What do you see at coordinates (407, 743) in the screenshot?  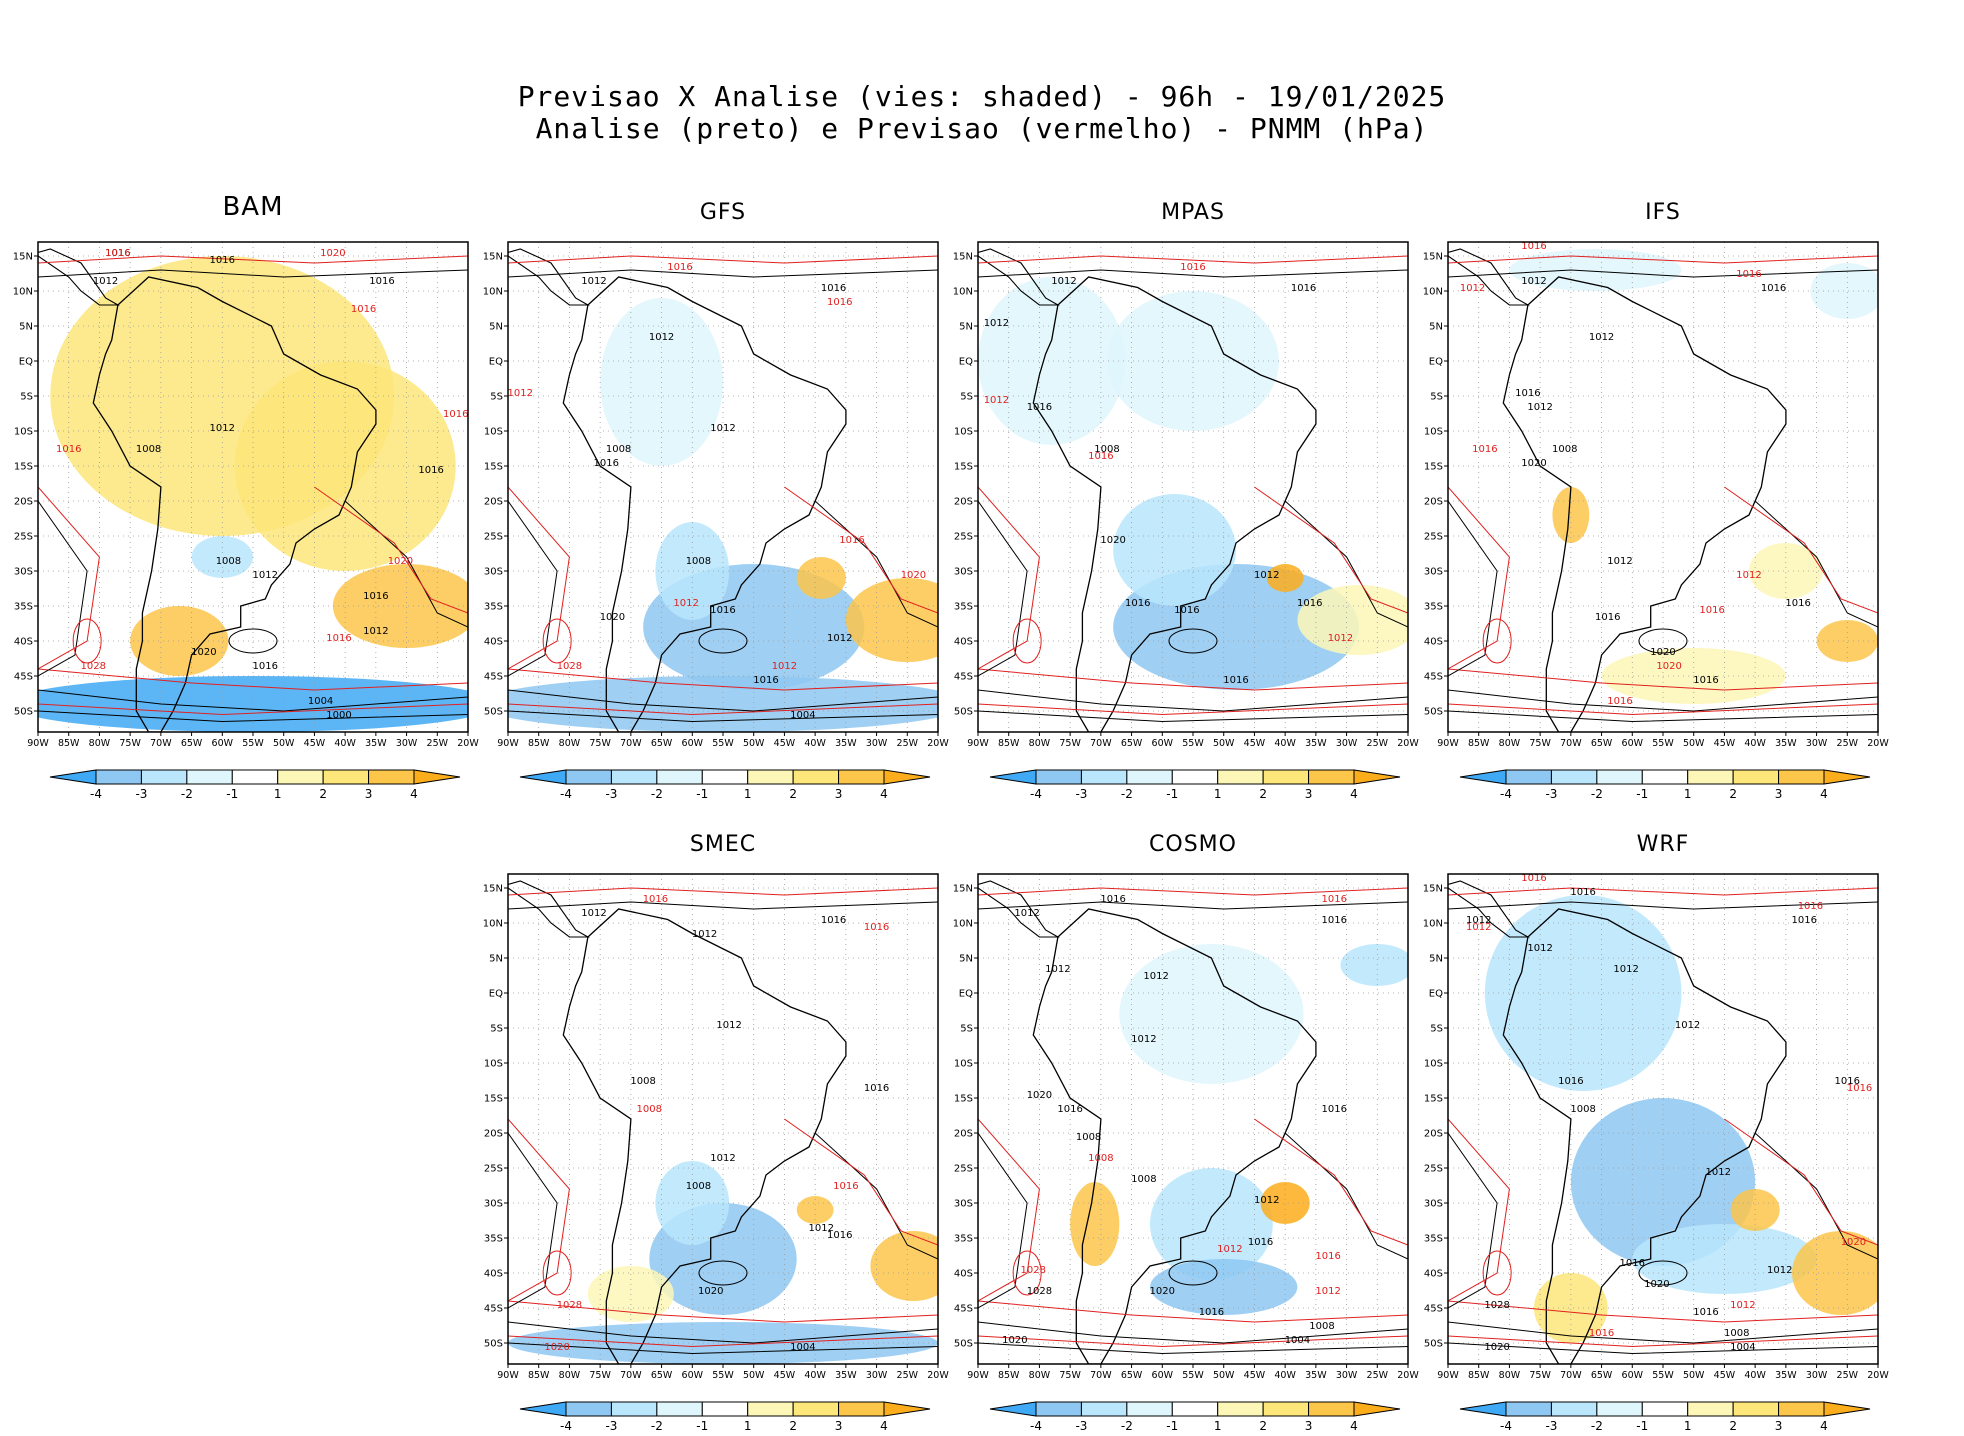 I see `x-tick-label: 30W` at bounding box center [407, 743].